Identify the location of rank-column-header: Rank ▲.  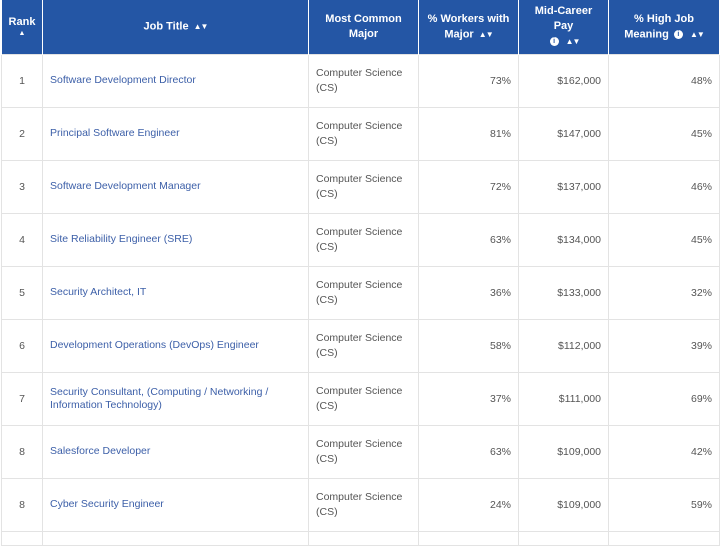
(22, 27).